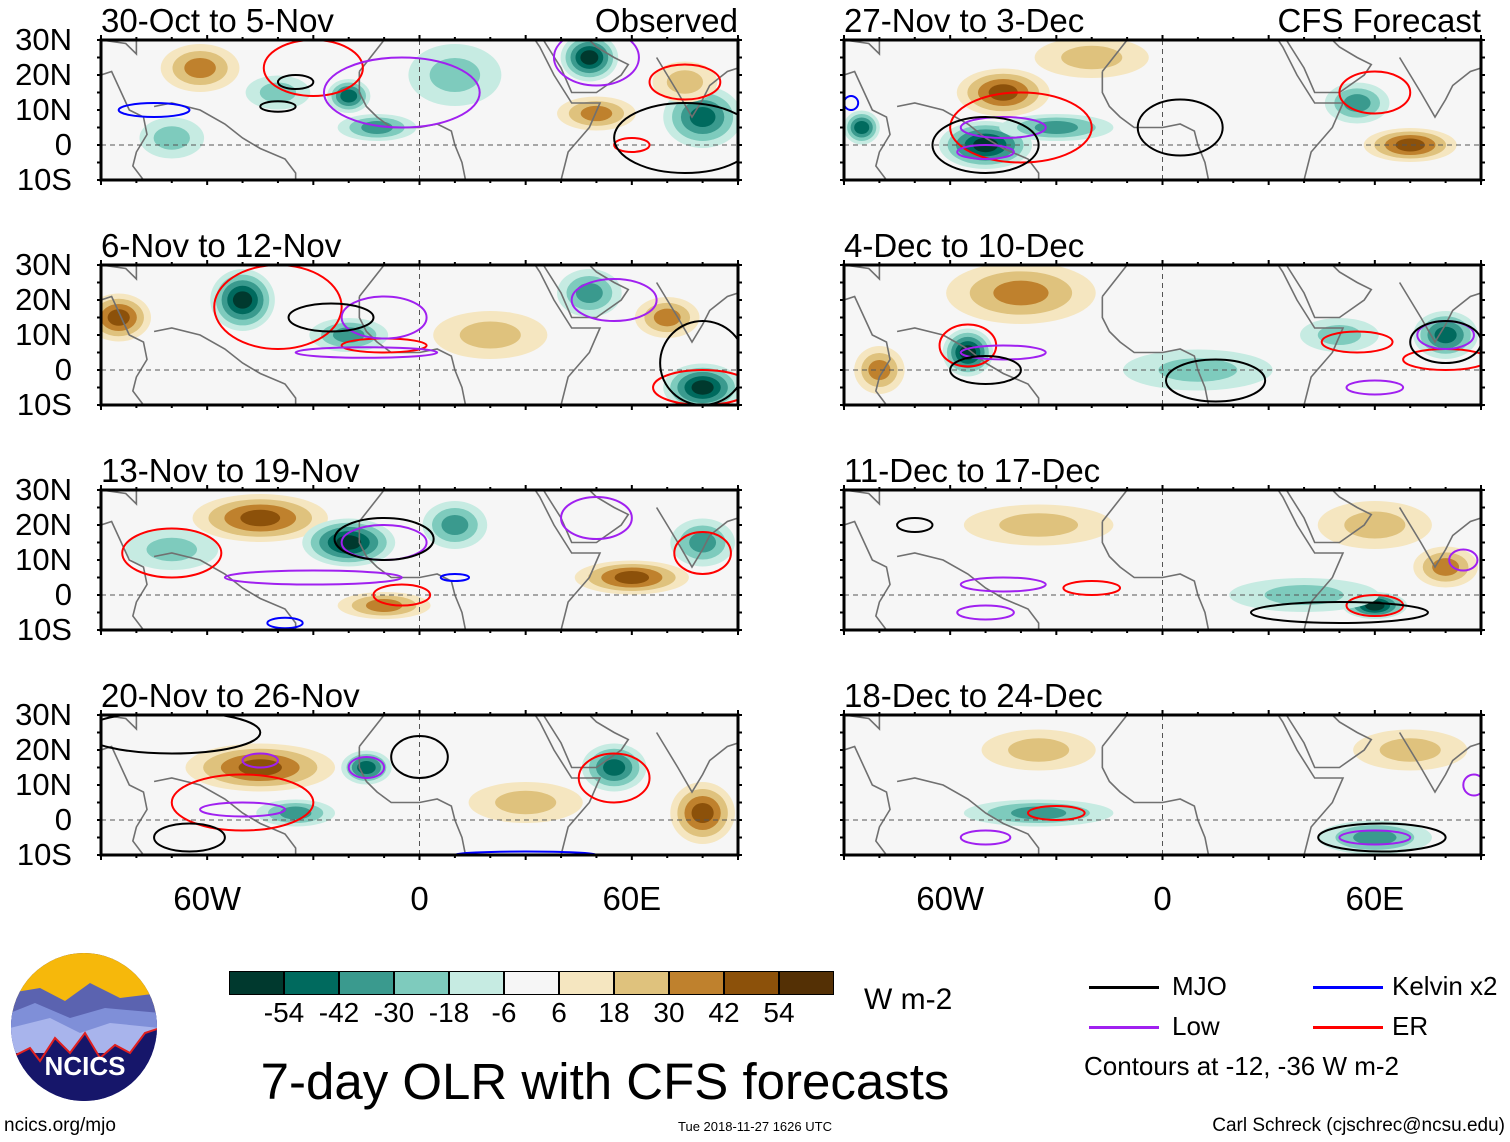  I want to click on footer-url: ncics.org/mjo, so click(60, 1125).